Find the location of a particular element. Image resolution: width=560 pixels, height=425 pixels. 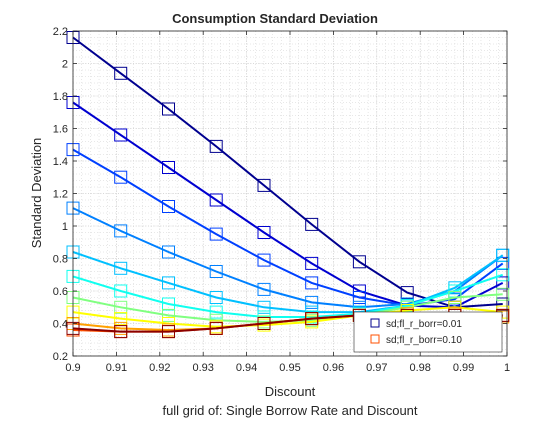

legend: sd;fl_r_borr=0.01 sd;fl_r_borr=0.10 is located at coordinates (428, 332).